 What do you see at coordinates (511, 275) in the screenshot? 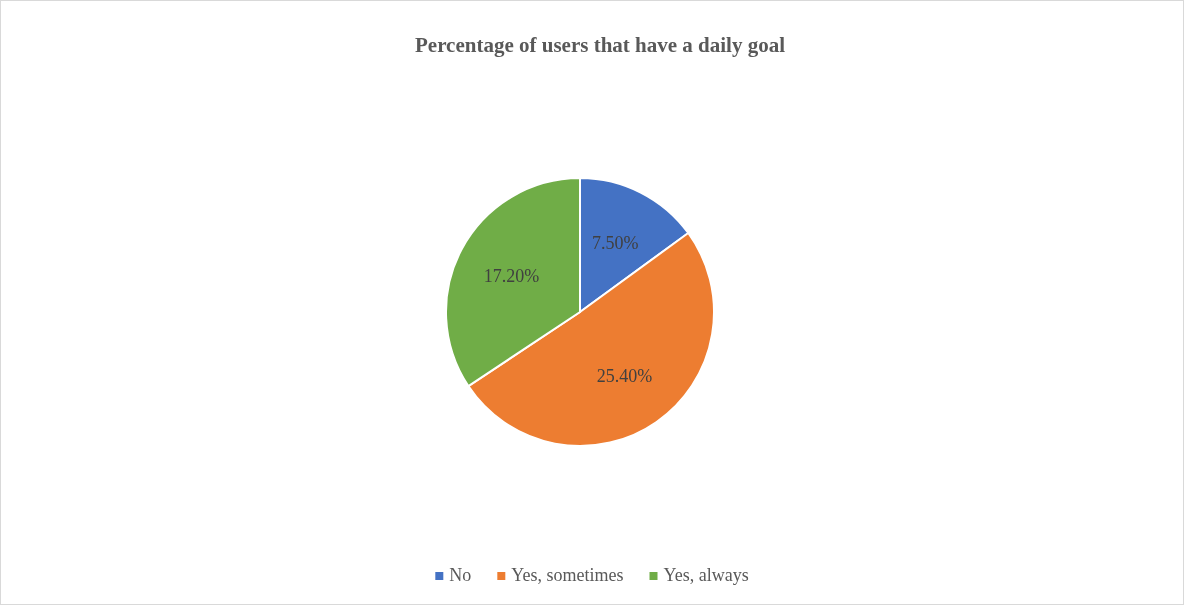
I see `data-label: 17.20%` at bounding box center [511, 275].